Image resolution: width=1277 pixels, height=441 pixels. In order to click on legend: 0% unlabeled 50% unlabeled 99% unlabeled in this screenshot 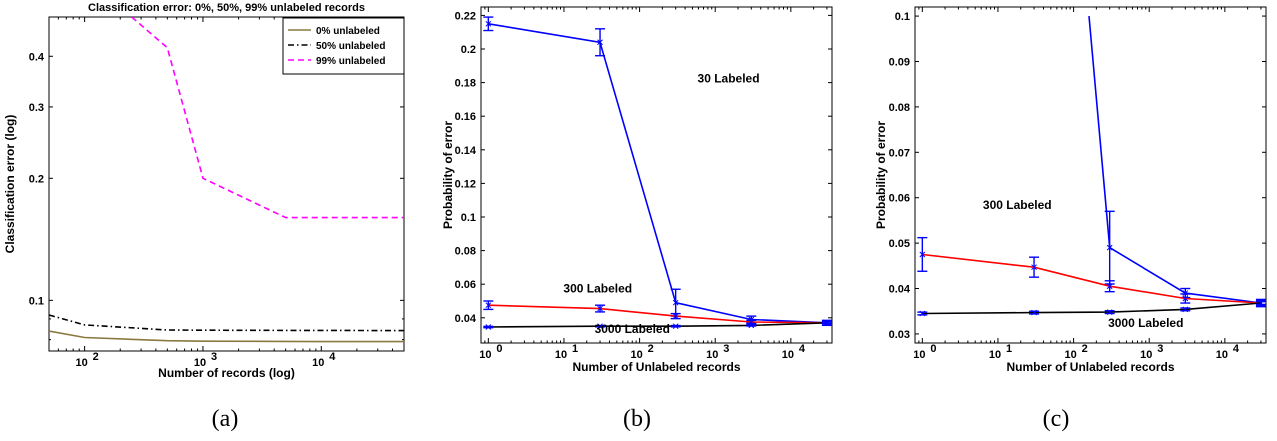, I will do `click(343, 46)`.